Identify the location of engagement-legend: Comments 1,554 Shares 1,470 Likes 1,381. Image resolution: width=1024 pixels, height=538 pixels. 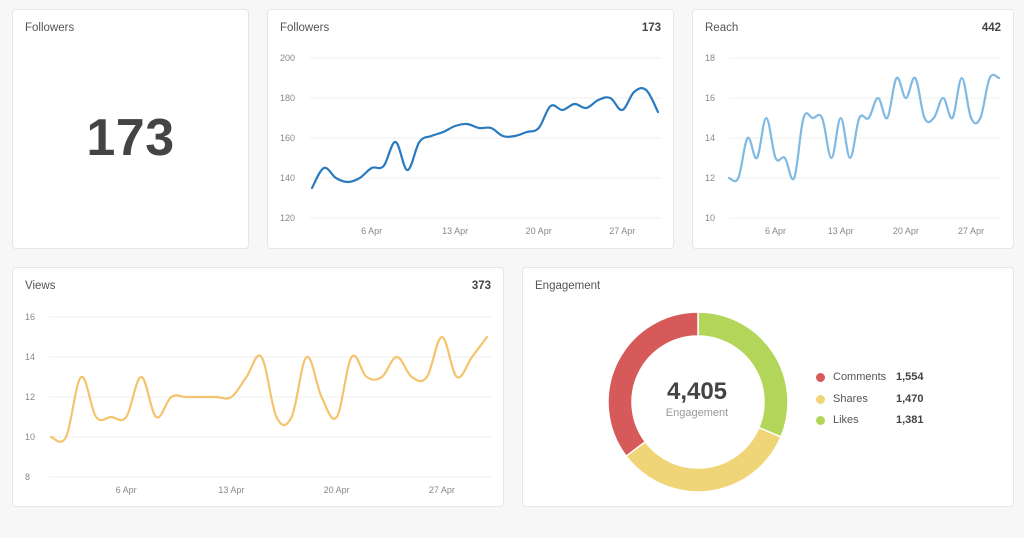
(876, 403).